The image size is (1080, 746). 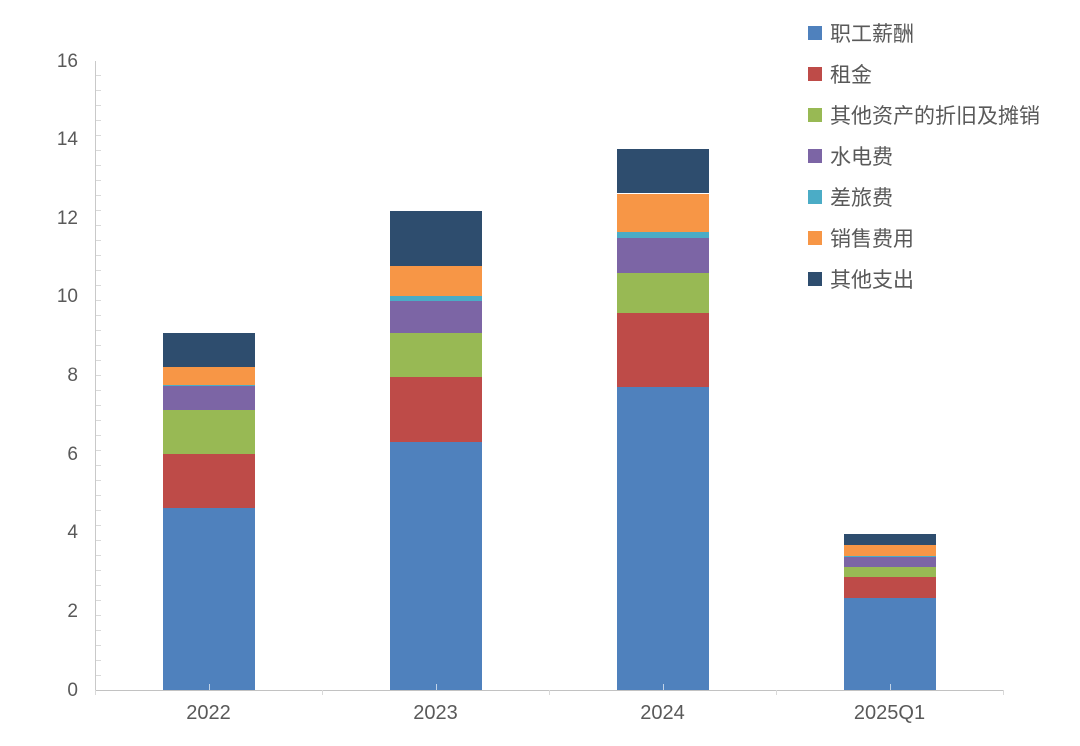 I want to click on y-tick-label-16: 16, so click(x=67, y=61).